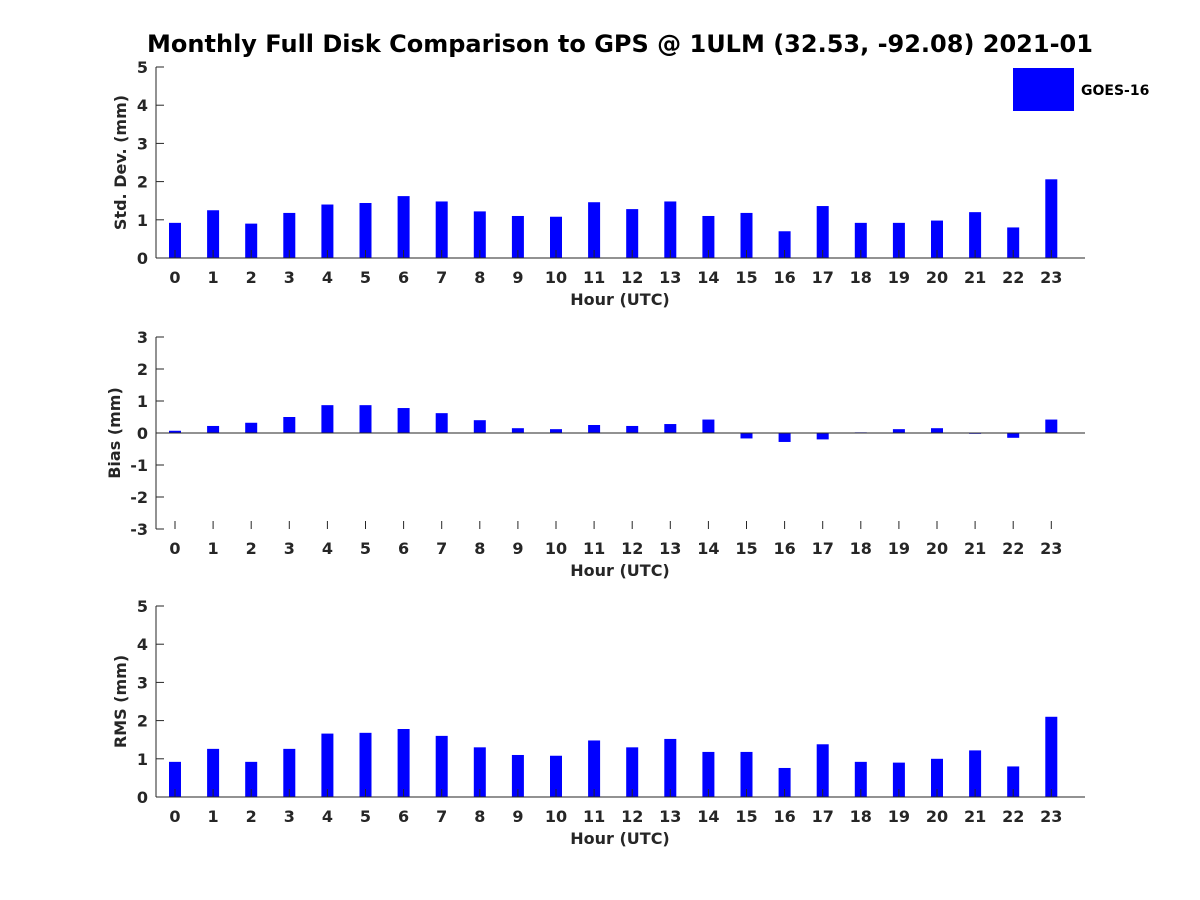 The height and width of the screenshot is (900, 1200). What do you see at coordinates (120, 701) in the screenshot?
I see `y-axis-label: RMS (mm)` at bounding box center [120, 701].